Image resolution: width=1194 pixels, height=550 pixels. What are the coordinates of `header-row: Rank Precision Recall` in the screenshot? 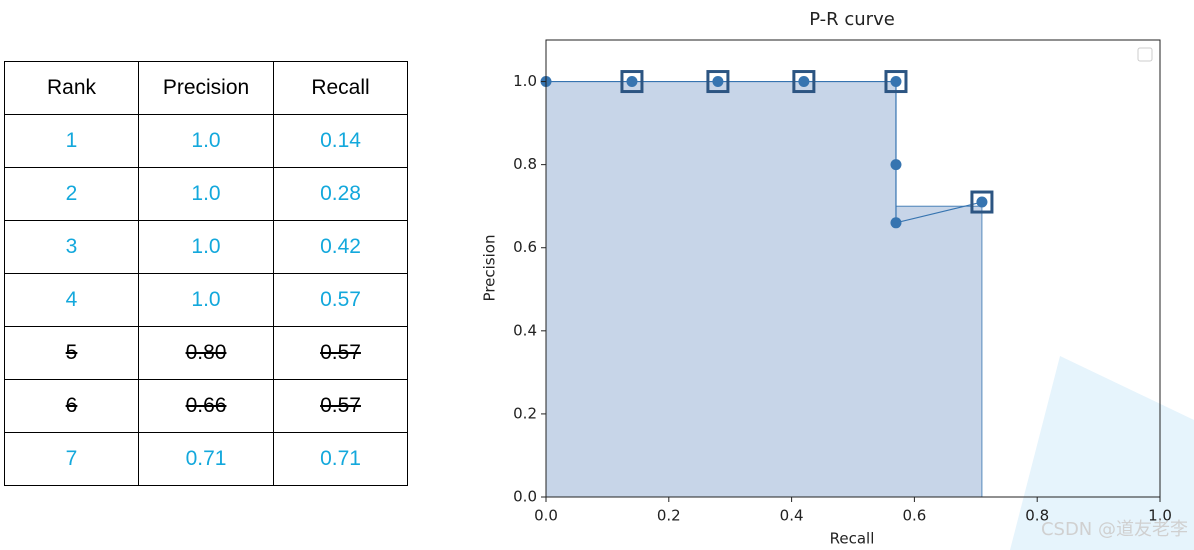 It's located at (206, 88).